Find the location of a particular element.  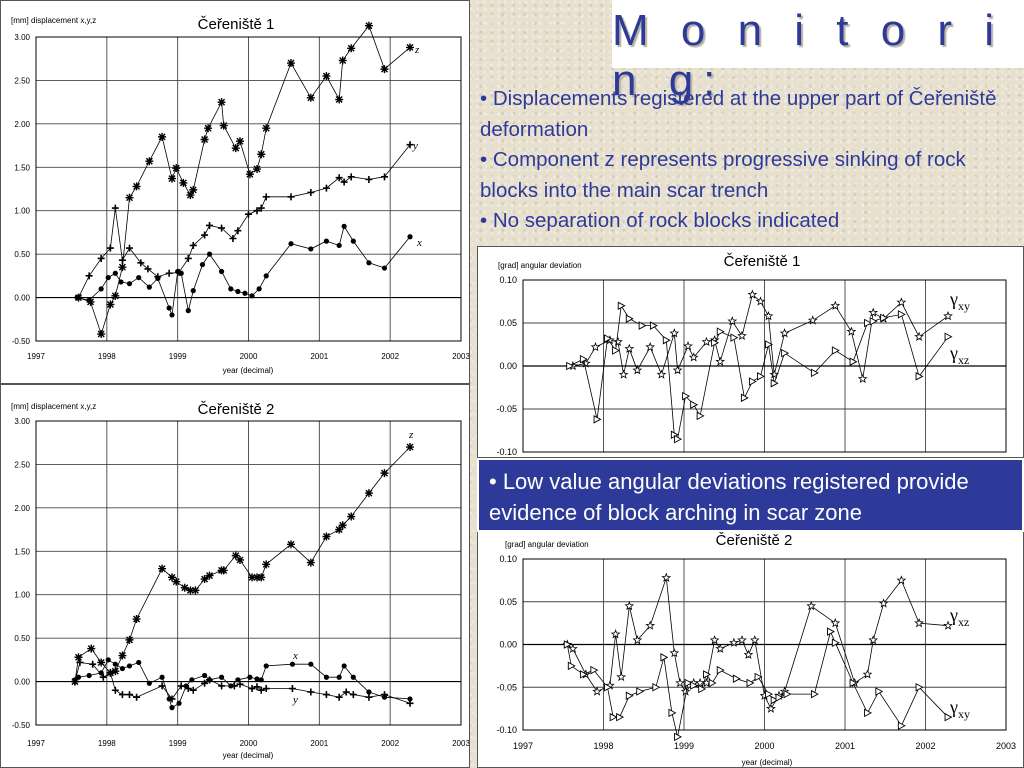

y-tick-label: 1.50 is located at coordinates (22, 551).